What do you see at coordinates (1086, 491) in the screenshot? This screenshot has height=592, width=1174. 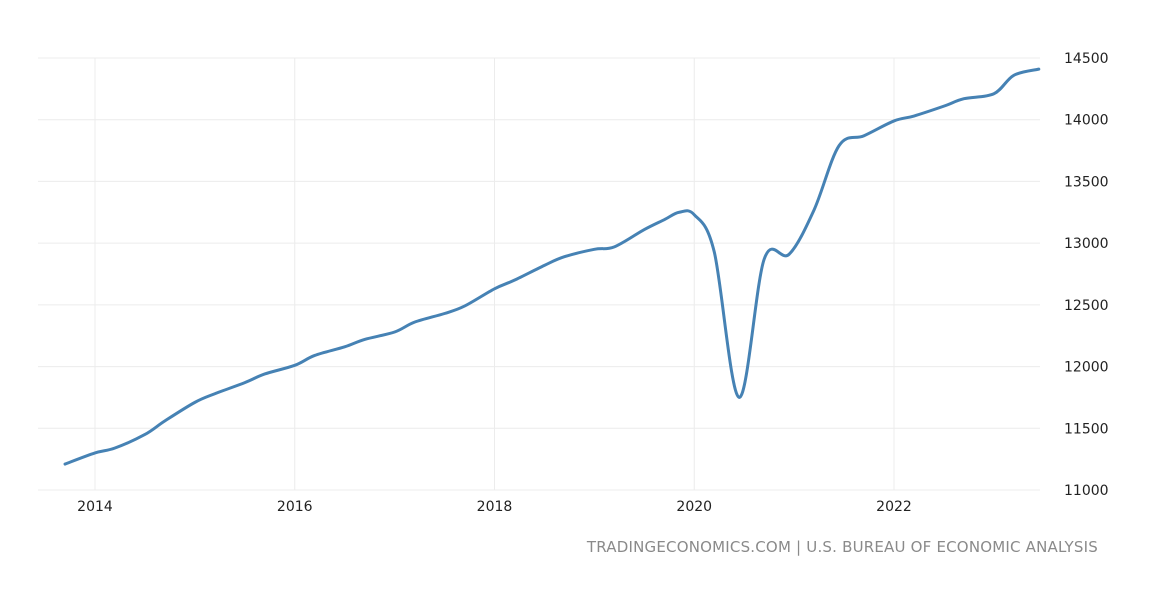 I see `y-tick-label: 11000` at bounding box center [1086, 491].